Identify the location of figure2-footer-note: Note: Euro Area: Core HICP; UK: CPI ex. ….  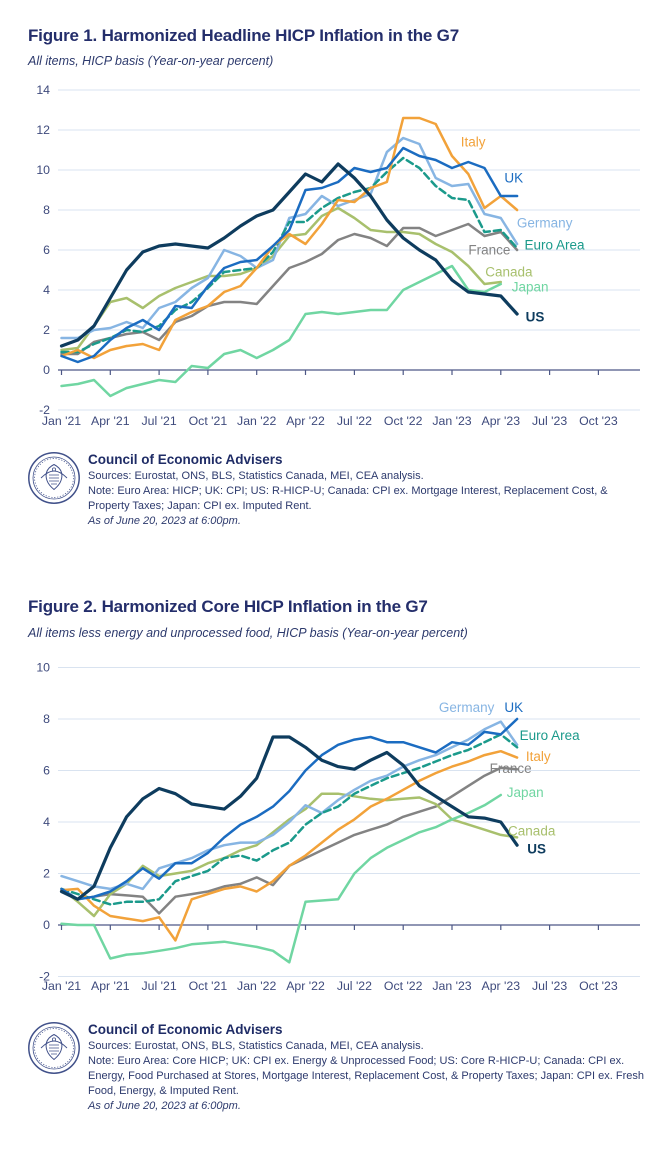
(366, 1075).